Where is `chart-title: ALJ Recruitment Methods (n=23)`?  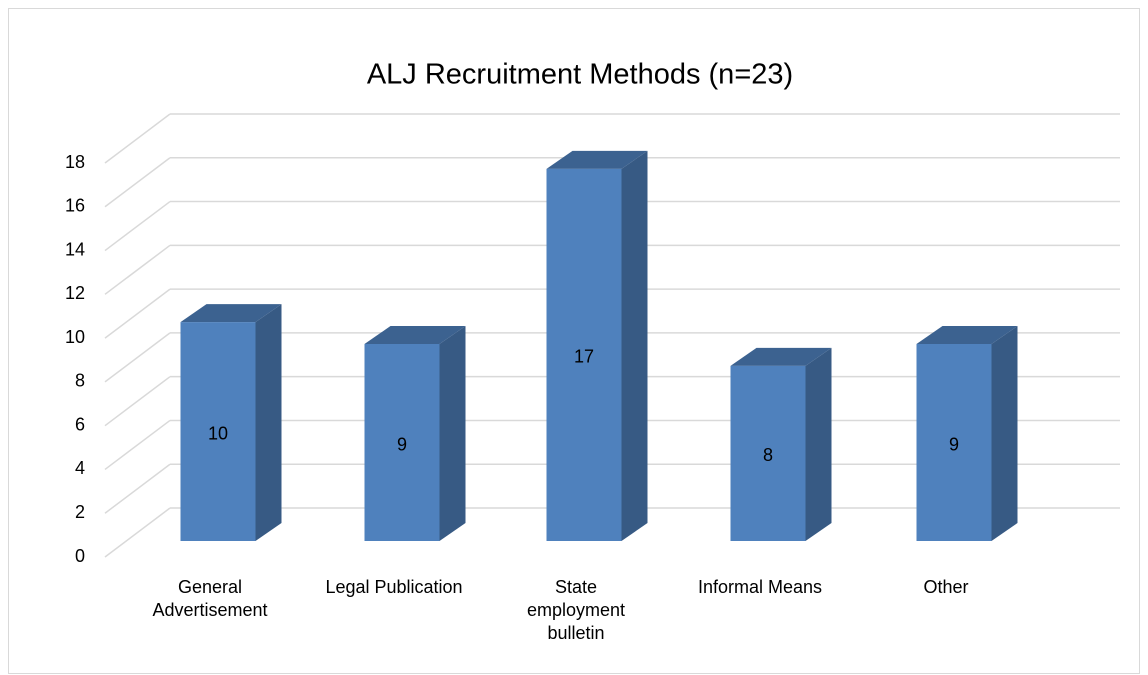 chart-title: ALJ Recruitment Methods (n=23) is located at coordinates (580, 75).